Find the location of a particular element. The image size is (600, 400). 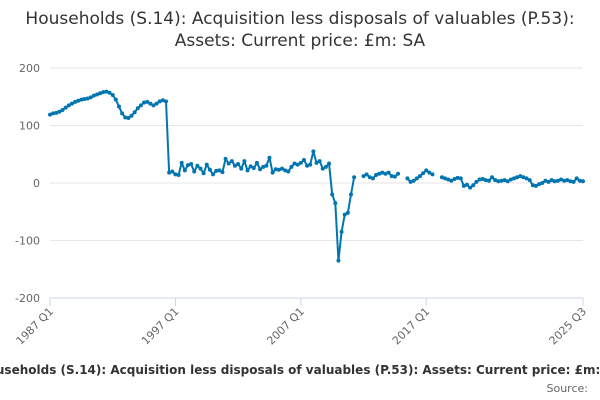

credit-text: Source: is located at coordinates (567, 388).